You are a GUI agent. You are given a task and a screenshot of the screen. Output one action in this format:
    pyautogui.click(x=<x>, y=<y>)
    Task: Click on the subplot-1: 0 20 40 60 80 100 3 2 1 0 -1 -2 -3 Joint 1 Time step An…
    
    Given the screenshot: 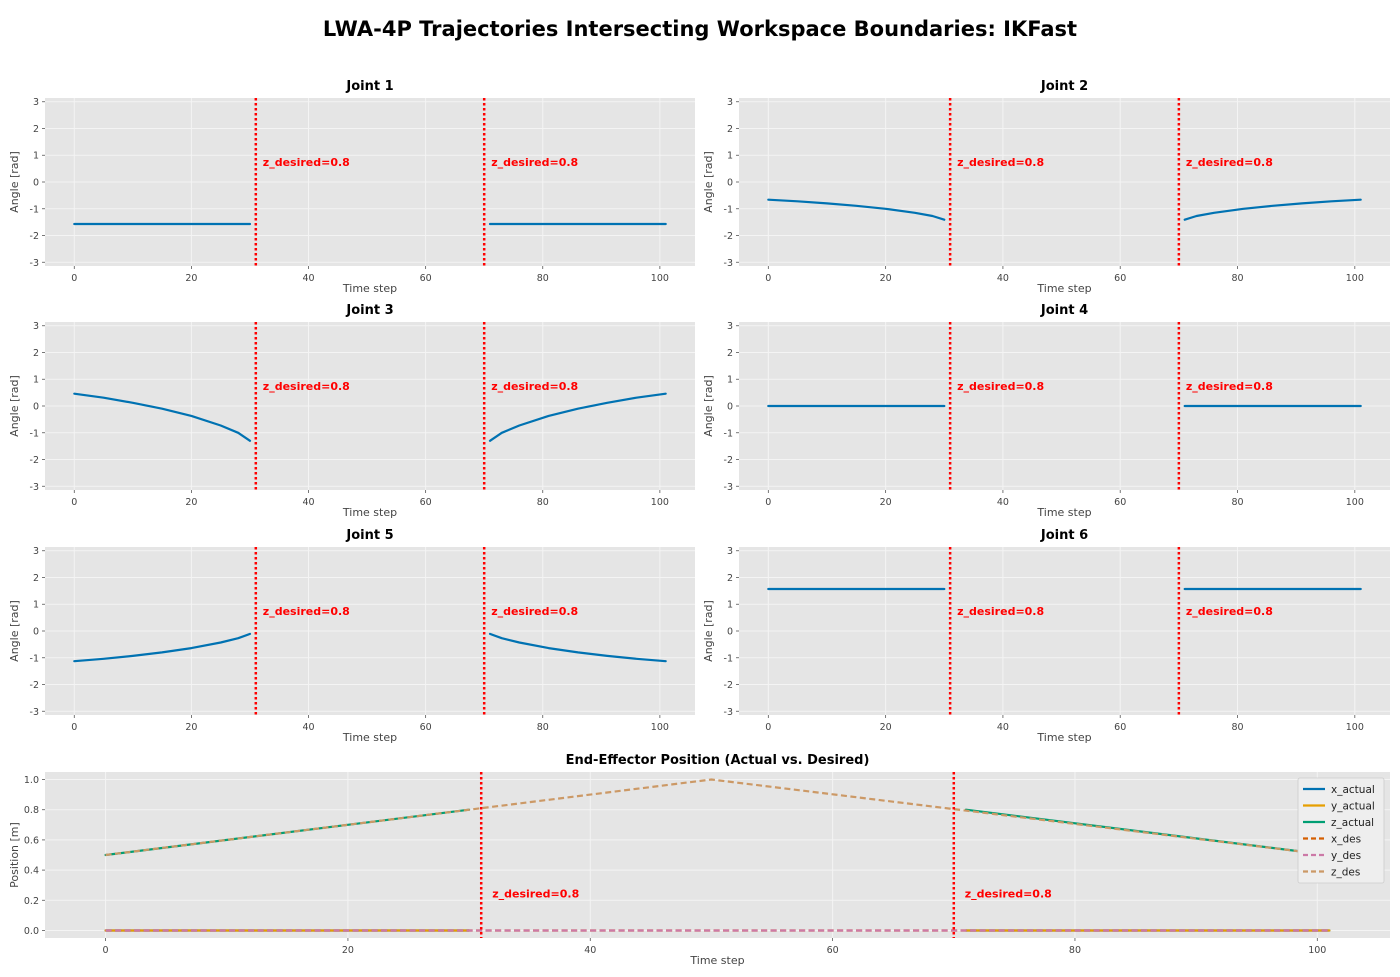 What is the action you would take?
    pyautogui.click(x=351, y=187)
    